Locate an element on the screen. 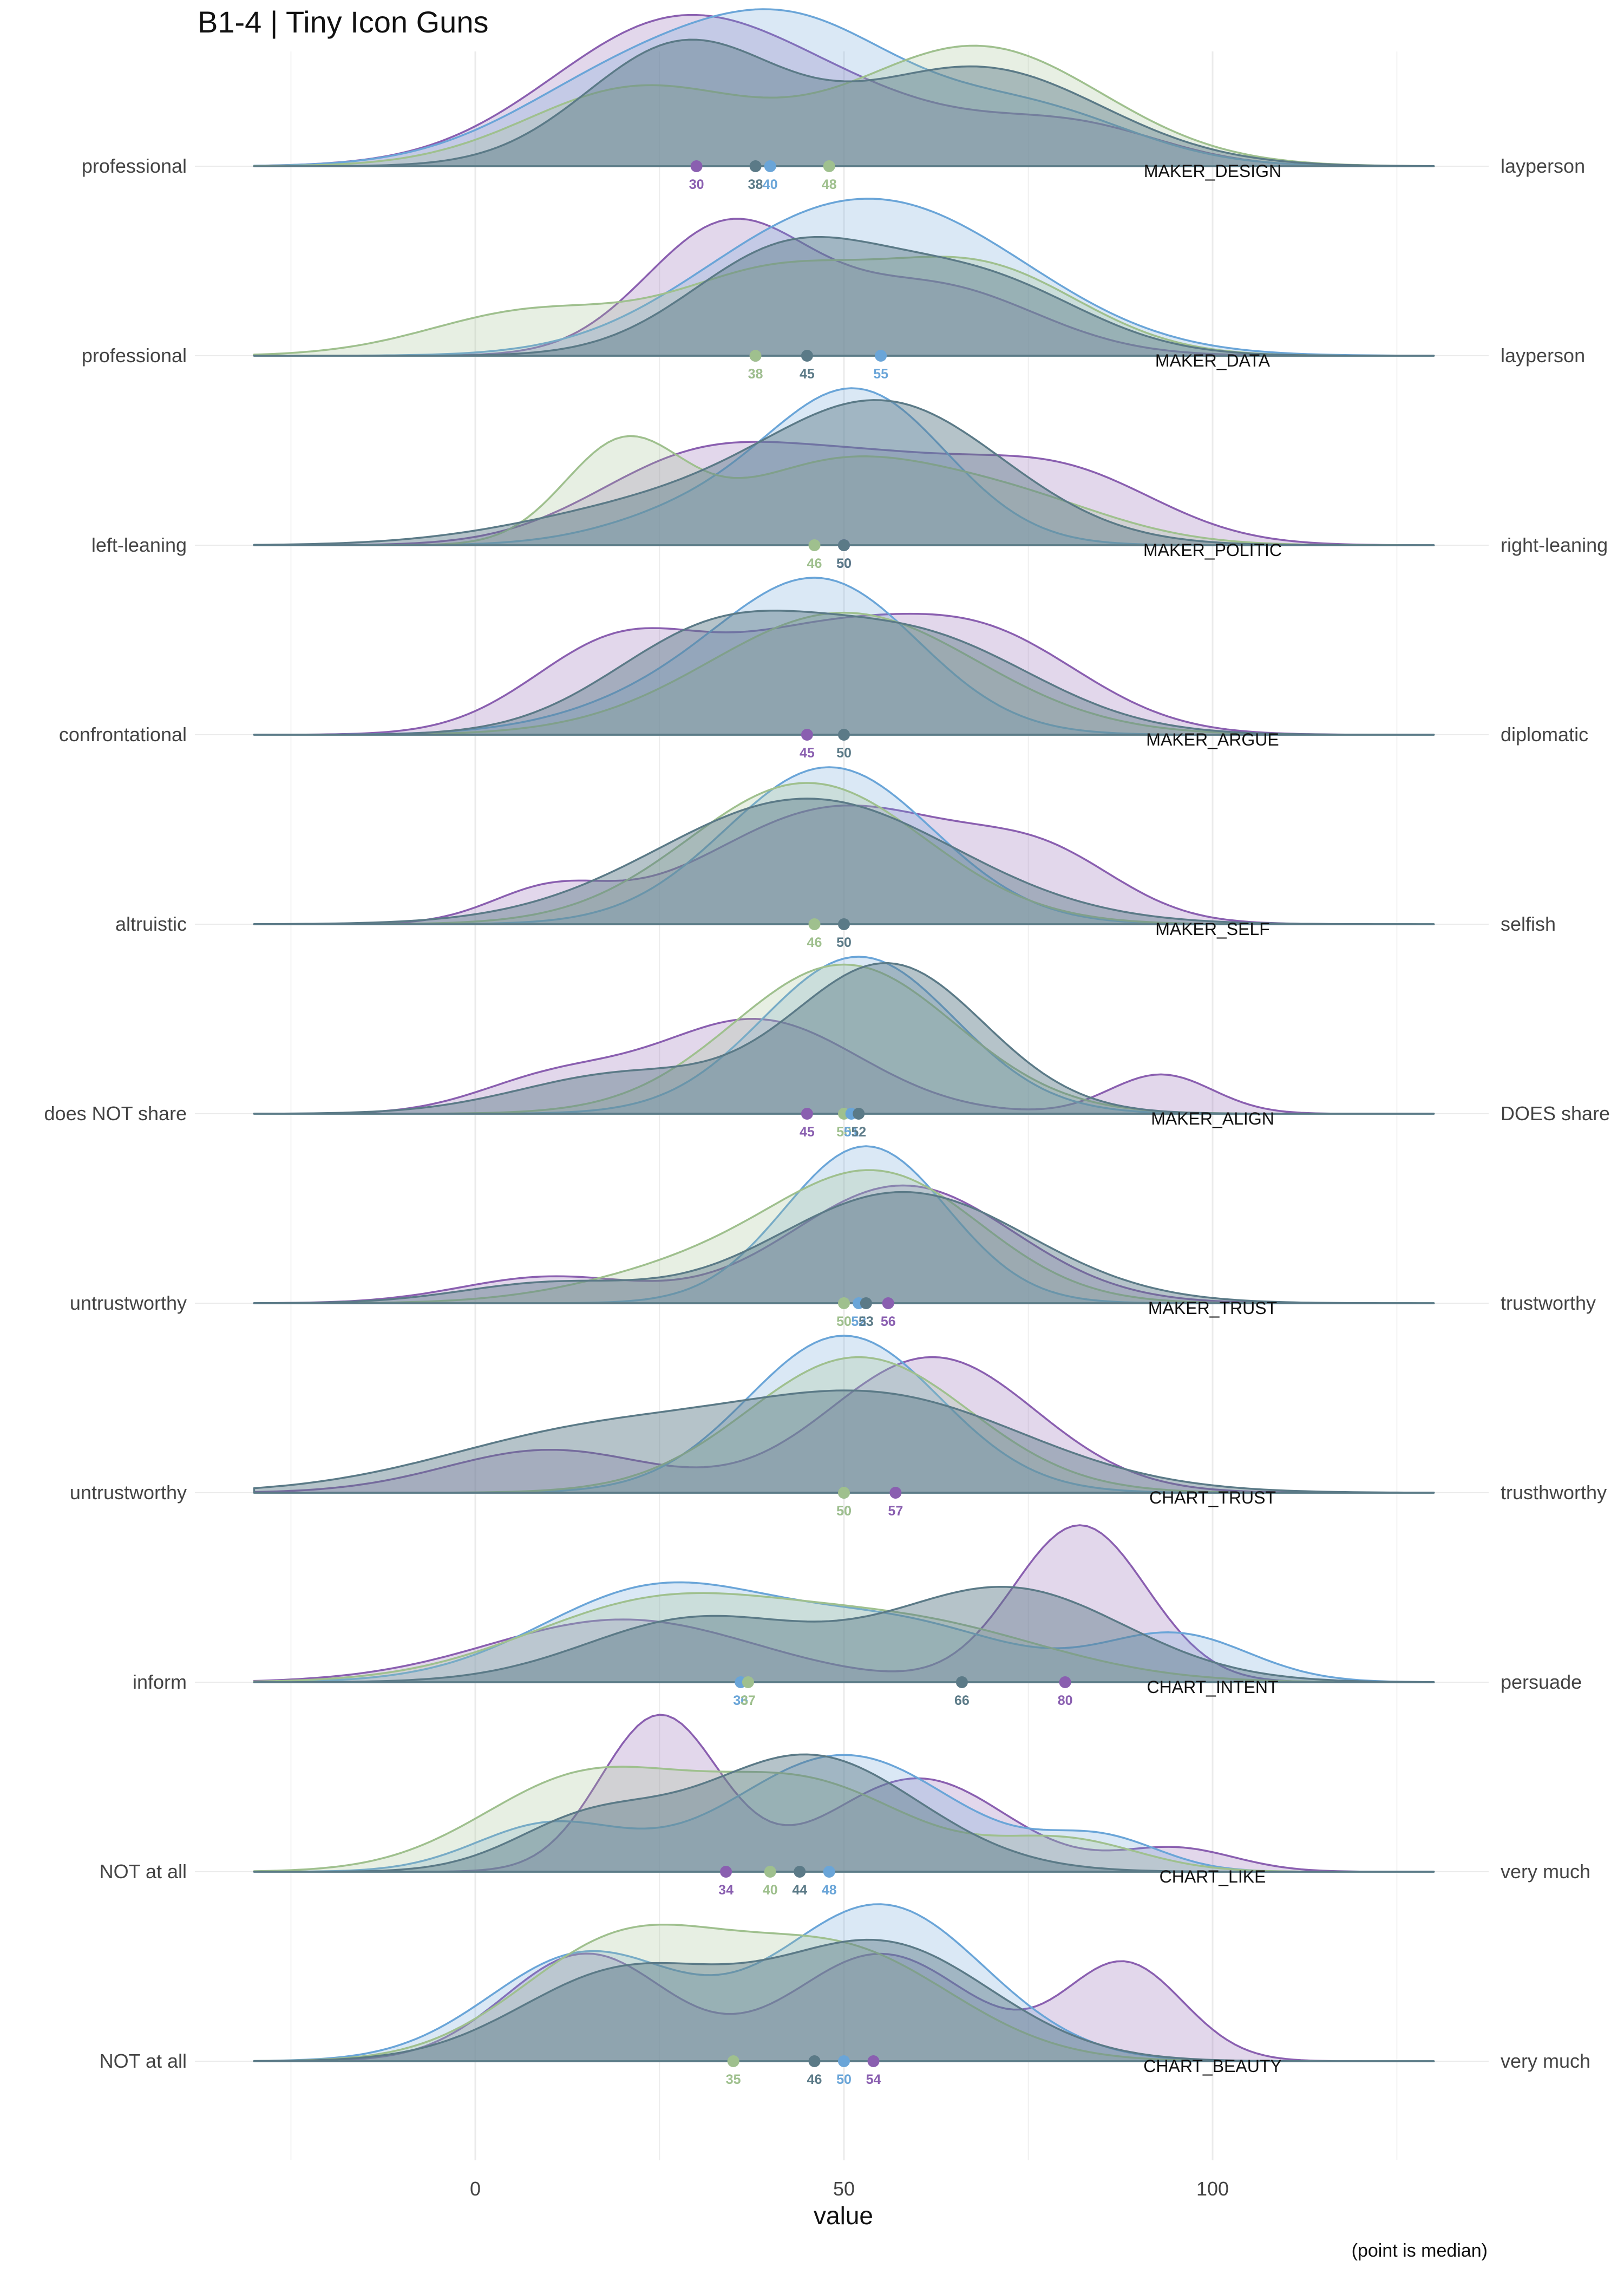 The height and width of the screenshot is (2274, 1624). median-label-slate: 44 is located at coordinates (800, 1891).